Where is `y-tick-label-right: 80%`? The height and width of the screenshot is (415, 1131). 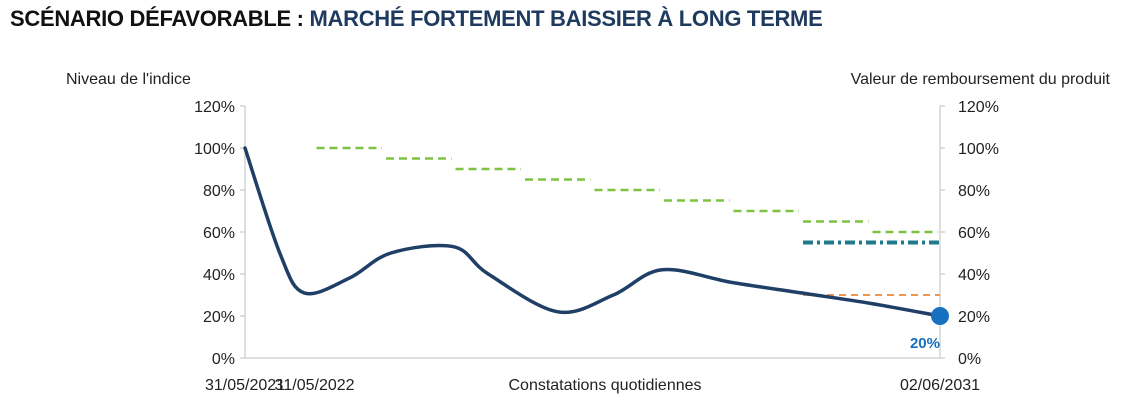
y-tick-label-right: 80% is located at coordinates (974, 191).